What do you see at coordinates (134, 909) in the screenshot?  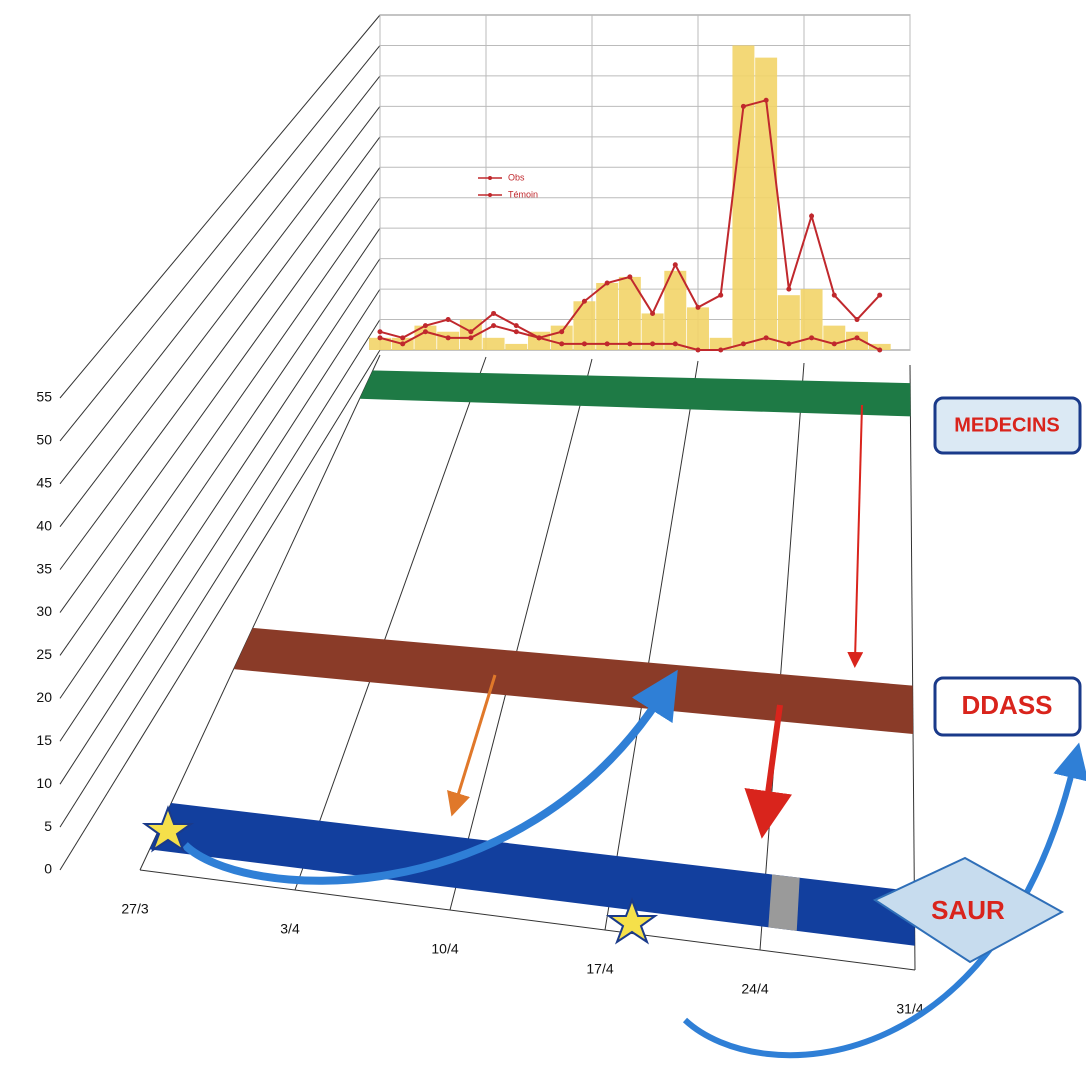 I see `x-tick-label: 27/3` at bounding box center [134, 909].